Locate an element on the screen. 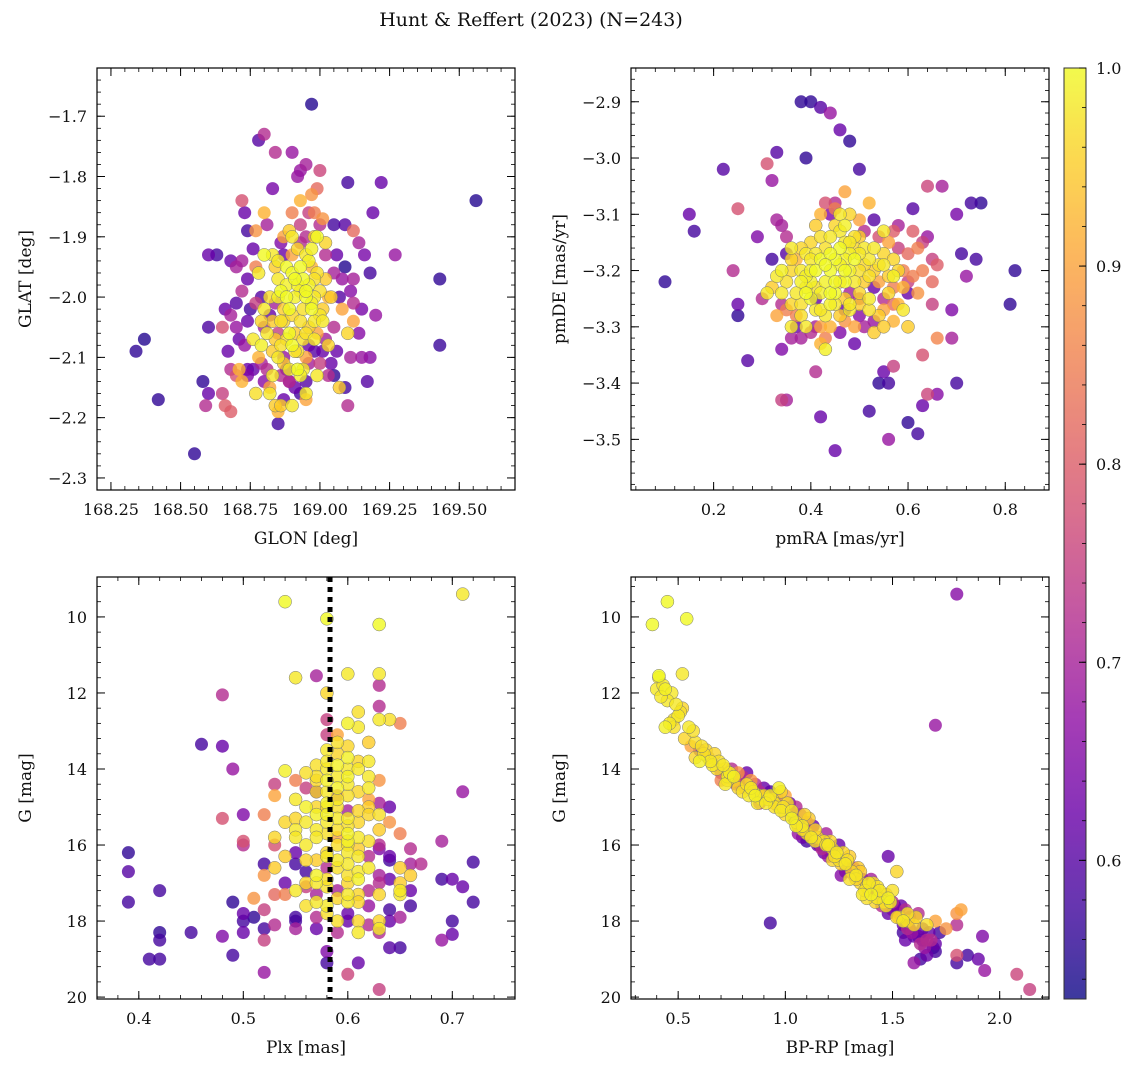 This screenshot has width=1136, height=1067. y-tick-label: −1.8 is located at coordinates (67, 177).